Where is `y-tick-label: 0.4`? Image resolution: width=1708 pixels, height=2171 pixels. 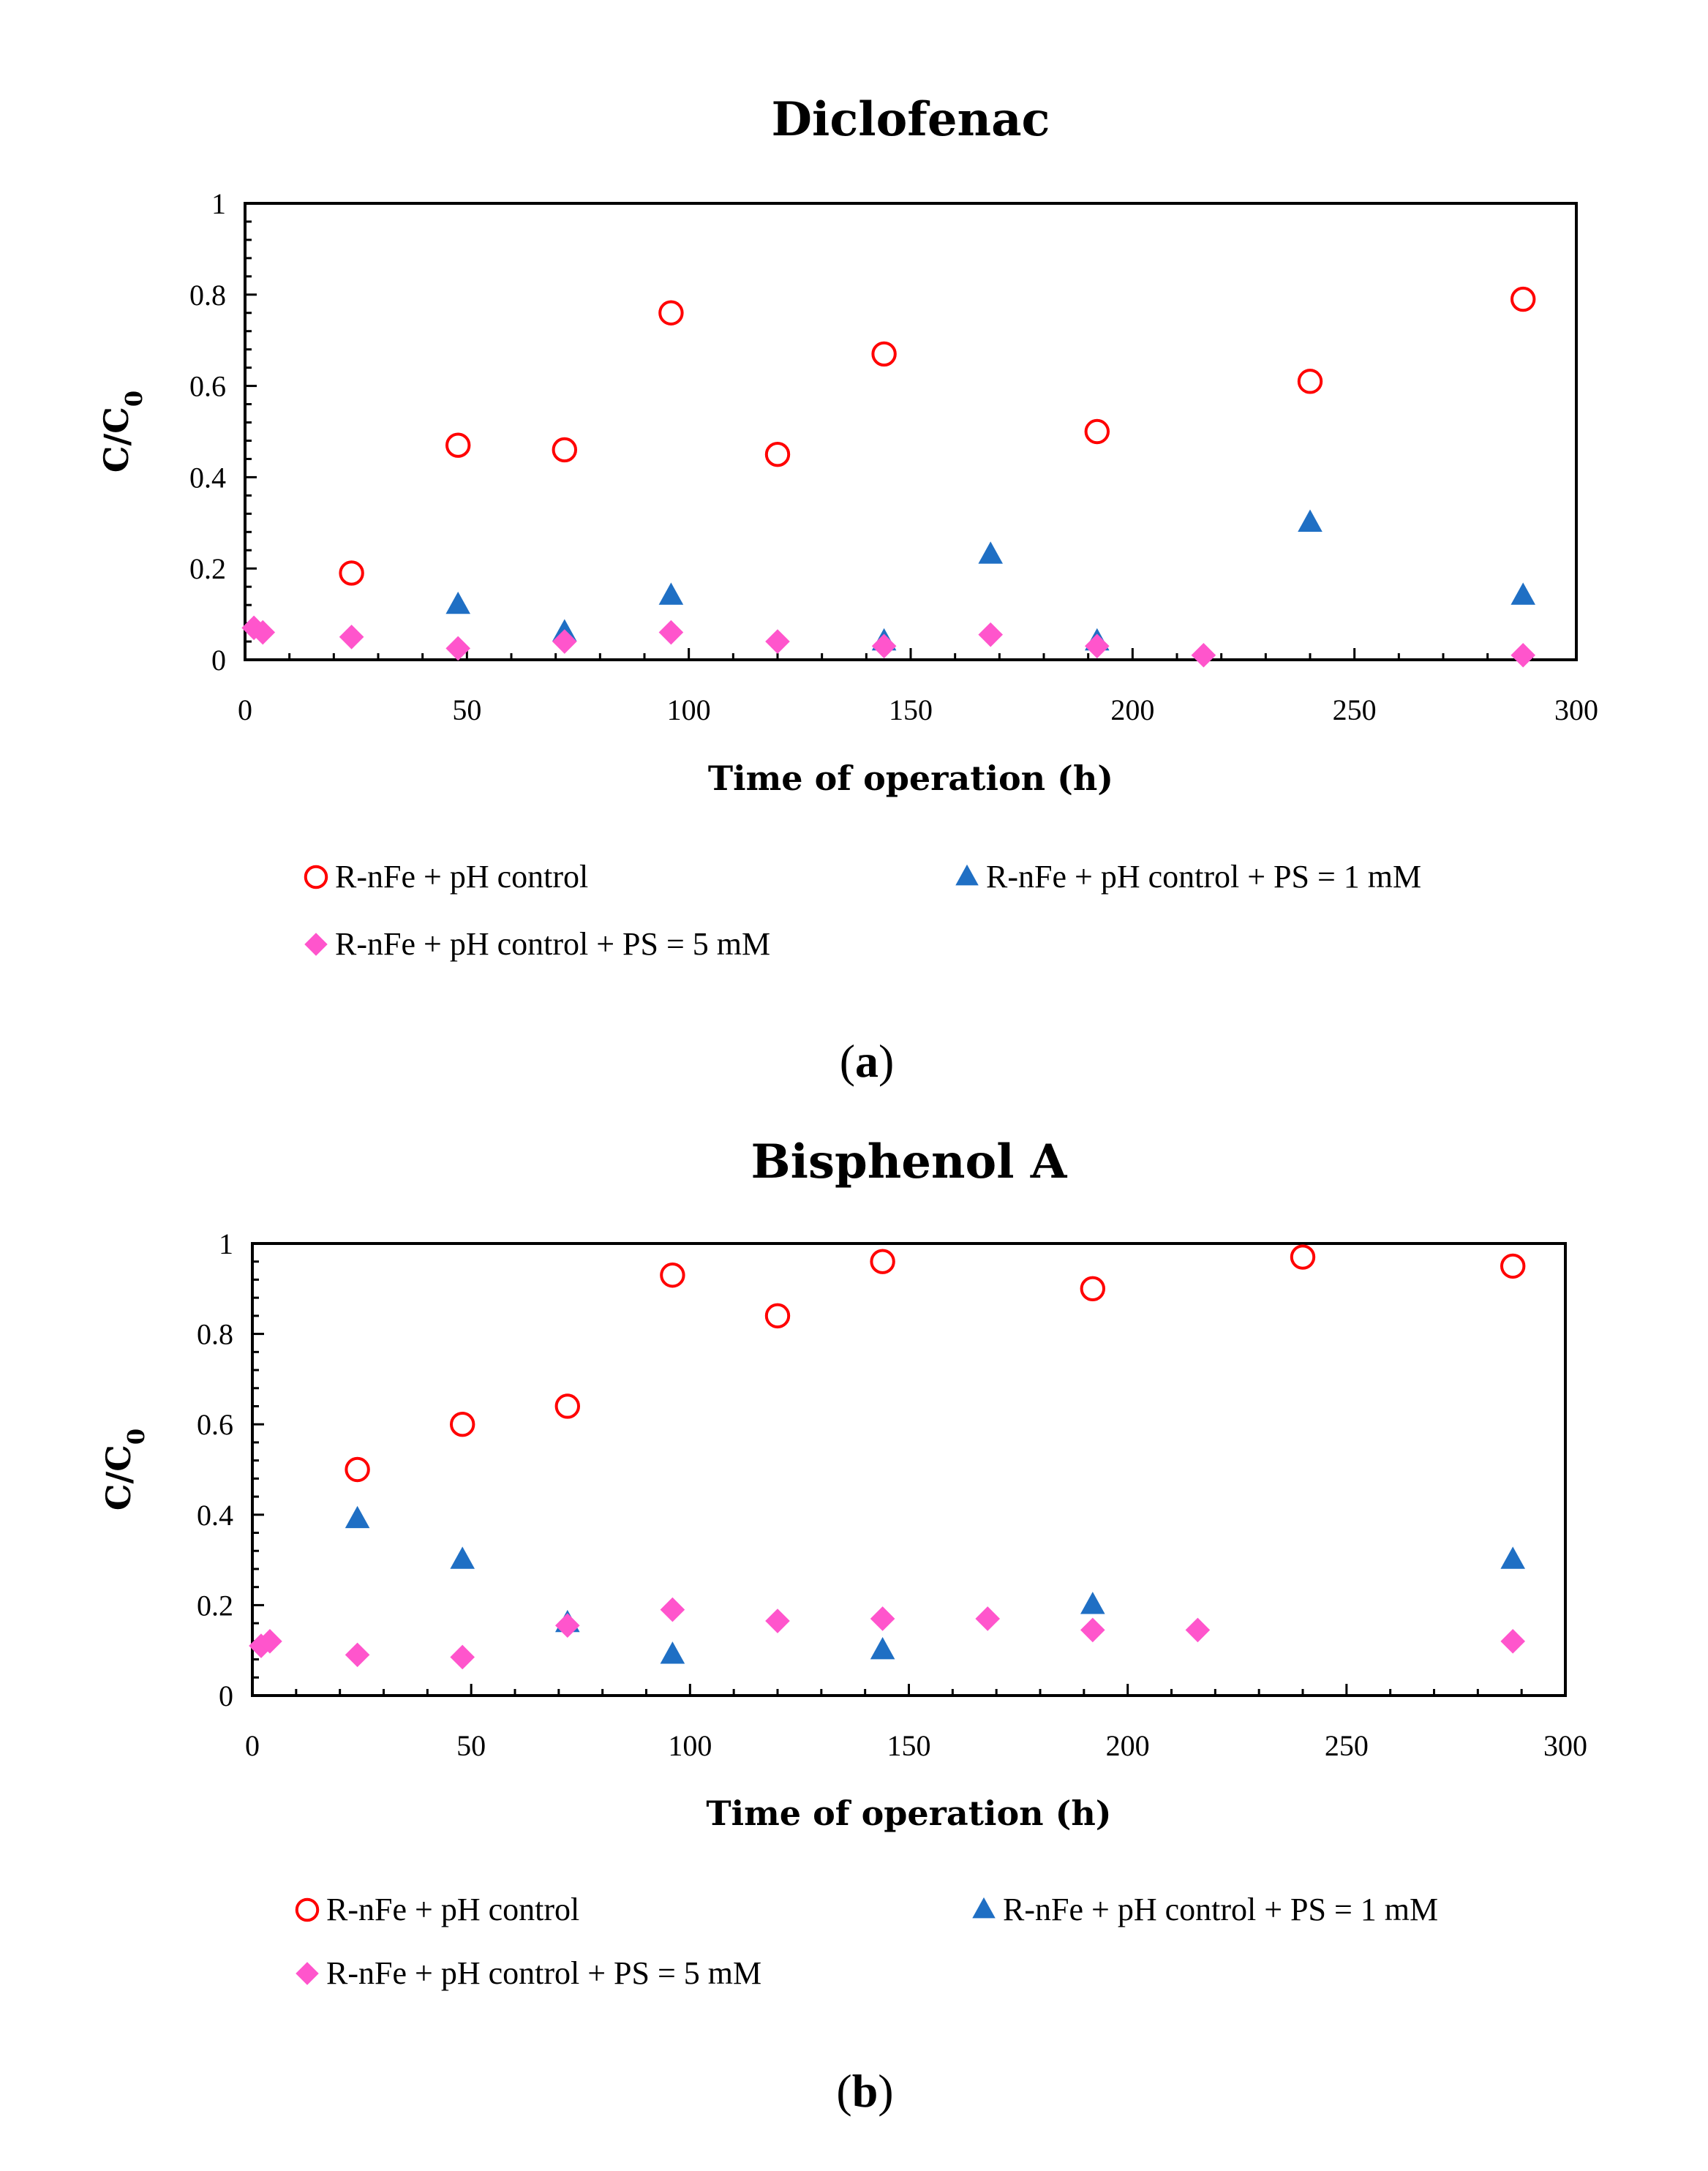 y-tick-label: 0.4 is located at coordinates (207, 478).